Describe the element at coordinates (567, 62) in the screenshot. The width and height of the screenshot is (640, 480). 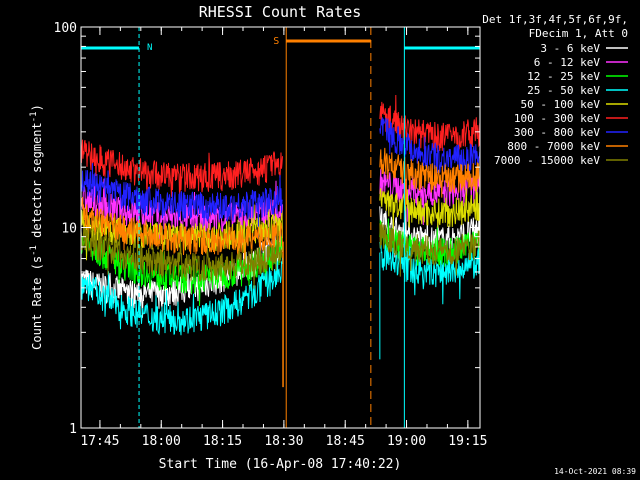
I see `legend-entry-label: 6 - 12 keV` at that location.